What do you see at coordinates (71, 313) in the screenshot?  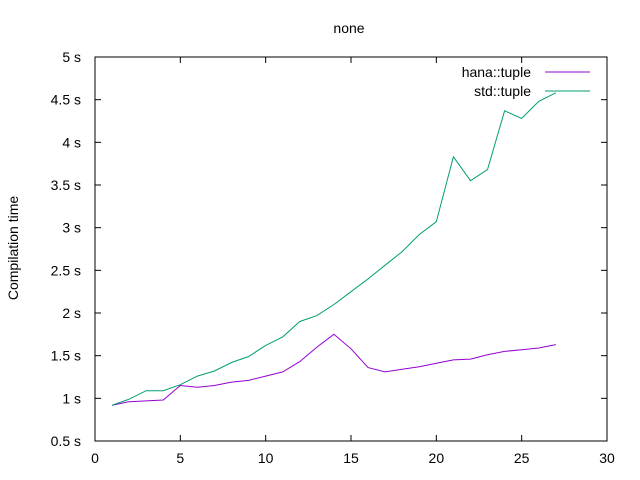 I see `y-tick-label: 2 s` at bounding box center [71, 313].